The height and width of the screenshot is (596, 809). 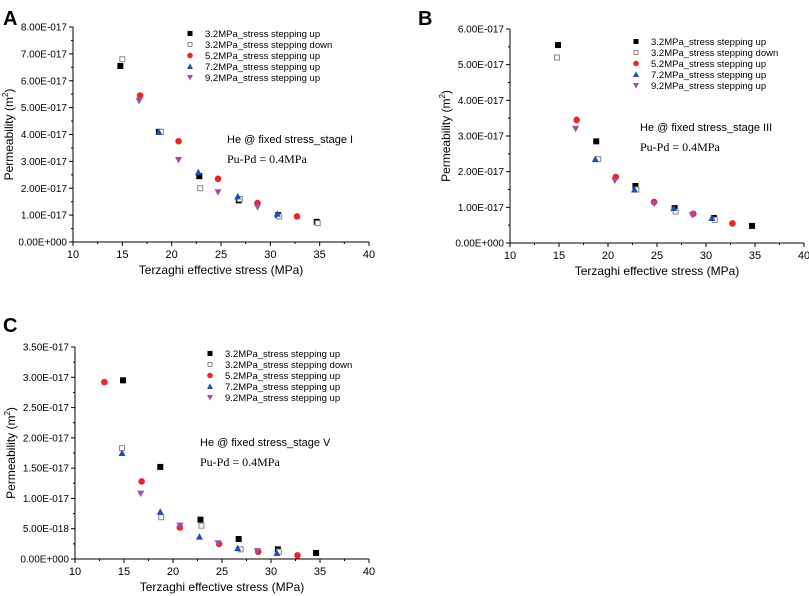 I want to click on y-tick-label: 1.50E-017, so click(x=46, y=469).